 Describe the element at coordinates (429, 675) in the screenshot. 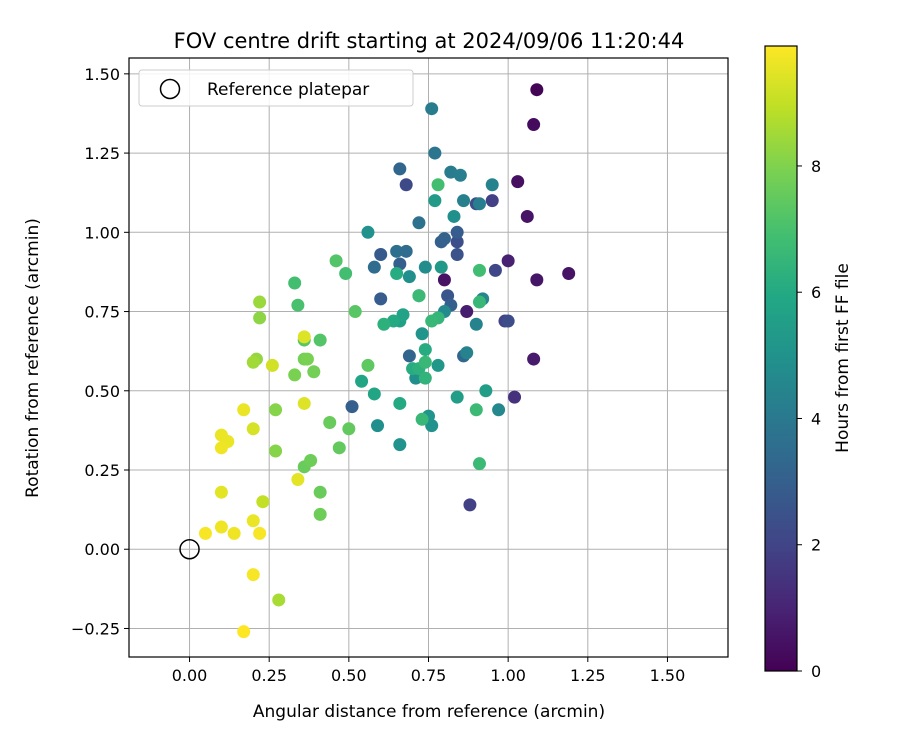

I see `x-tick-label: 0.75` at that location.